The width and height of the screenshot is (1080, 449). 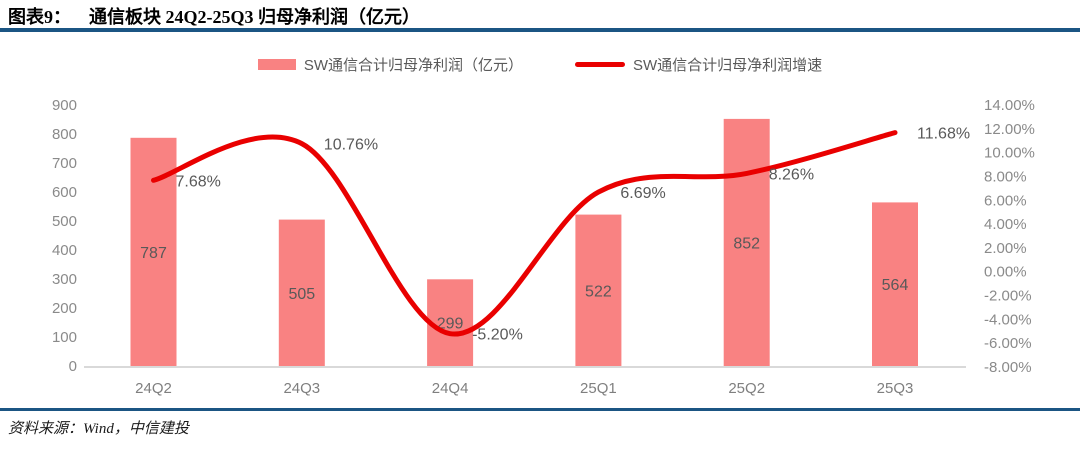 I want to click on x-axis-label-25Q2: 25Q2, so click(x=746, y=388).